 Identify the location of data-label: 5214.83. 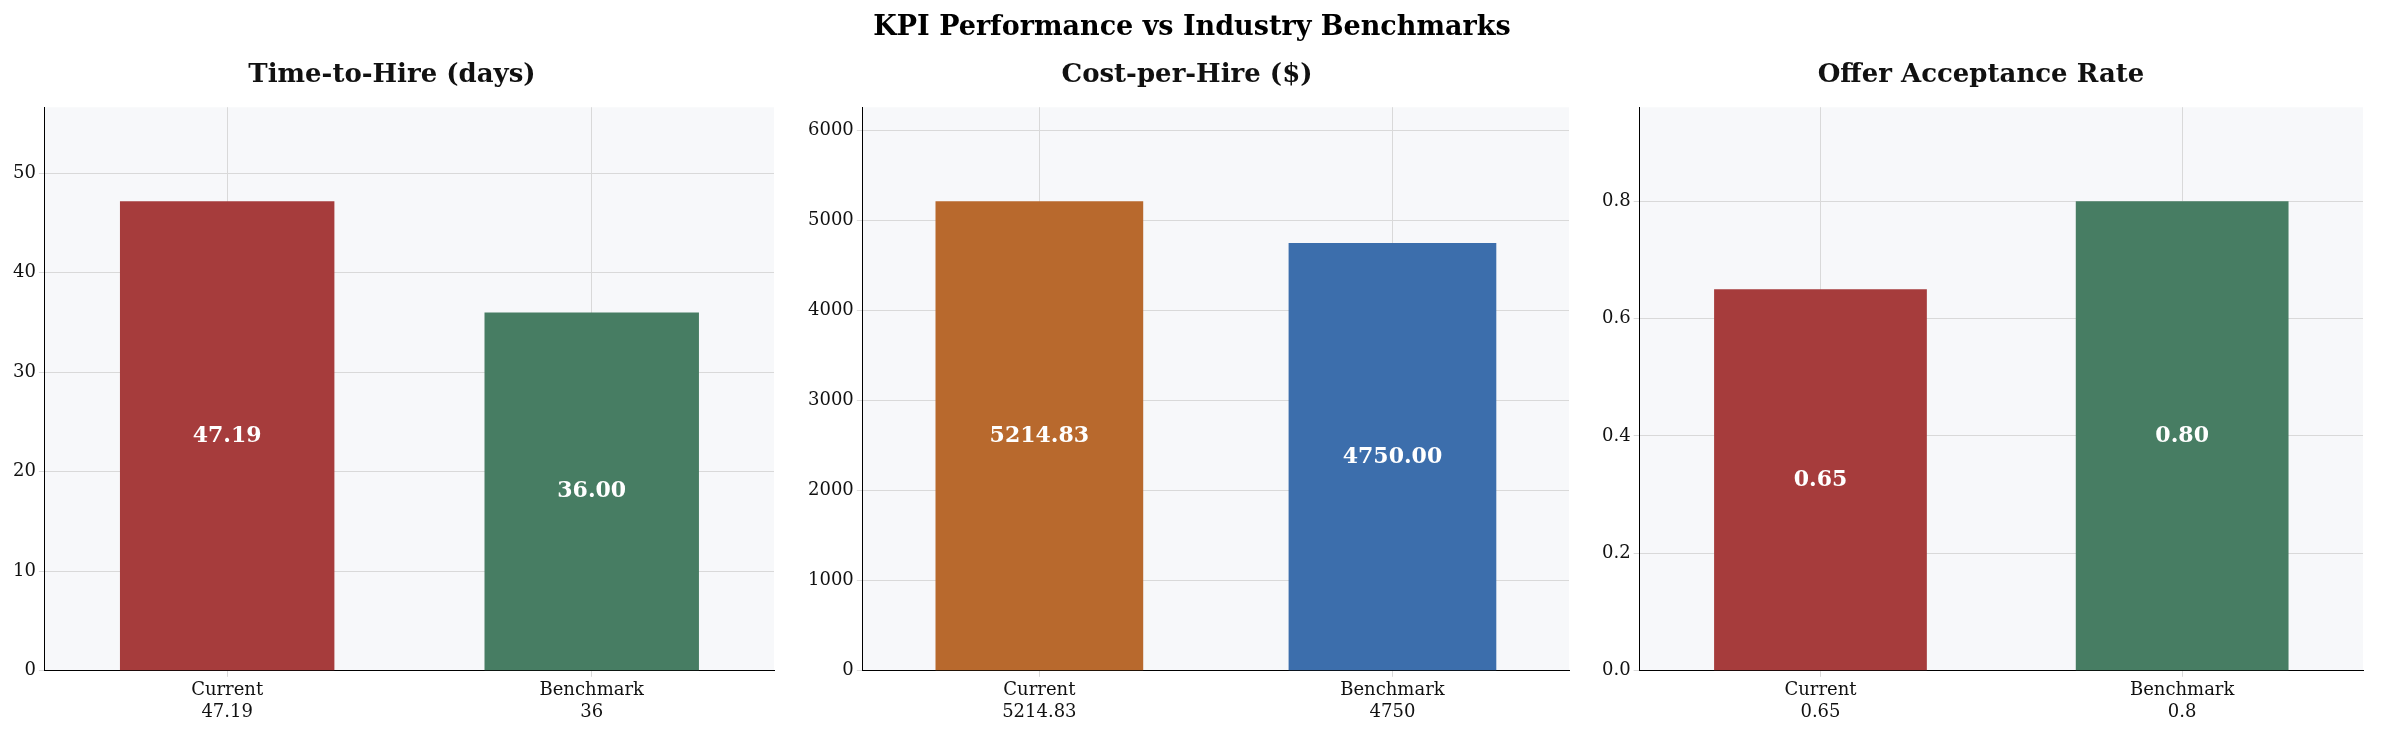
(1039, 433).